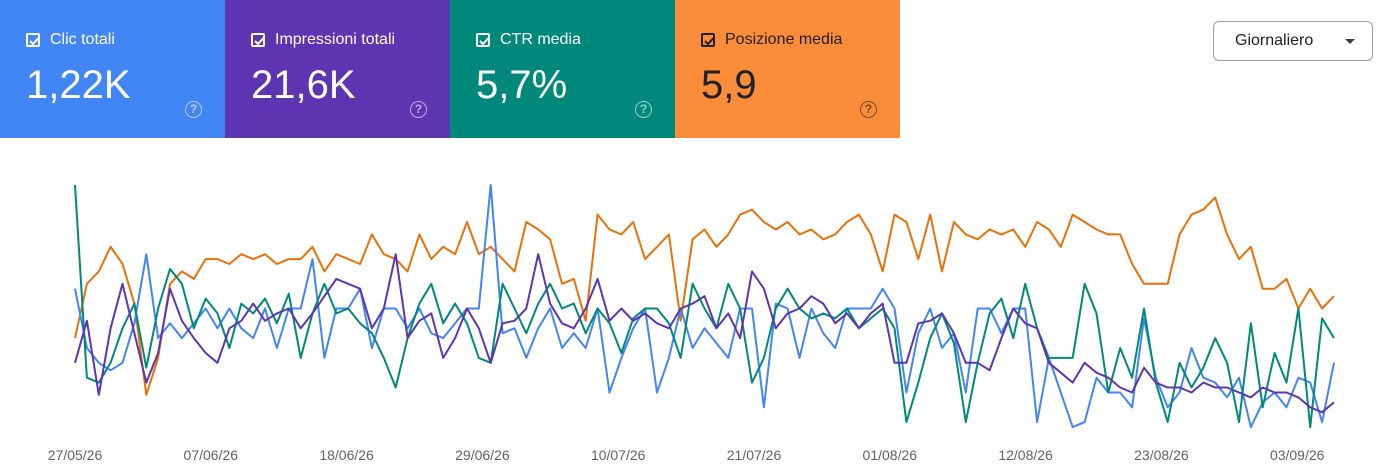 The width and height of the screenshot is (1396, 464). I want to click on x-tick-label: 29/06/26, so click(482, 455).